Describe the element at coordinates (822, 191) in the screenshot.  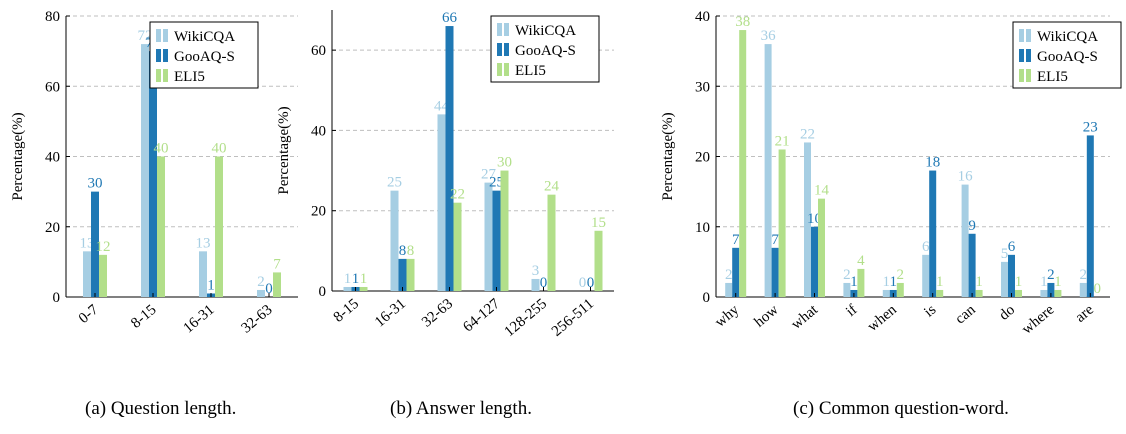
I see `data-label: 14` at that location.